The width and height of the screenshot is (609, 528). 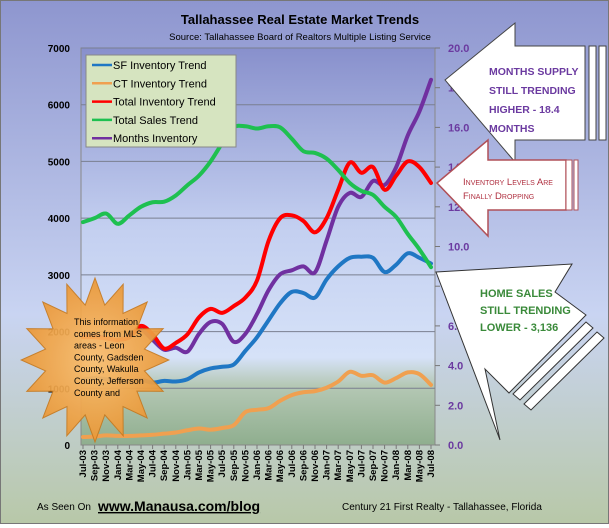 I want to click on legend-label: Total Sales Trend, so click(x=155, y=121).